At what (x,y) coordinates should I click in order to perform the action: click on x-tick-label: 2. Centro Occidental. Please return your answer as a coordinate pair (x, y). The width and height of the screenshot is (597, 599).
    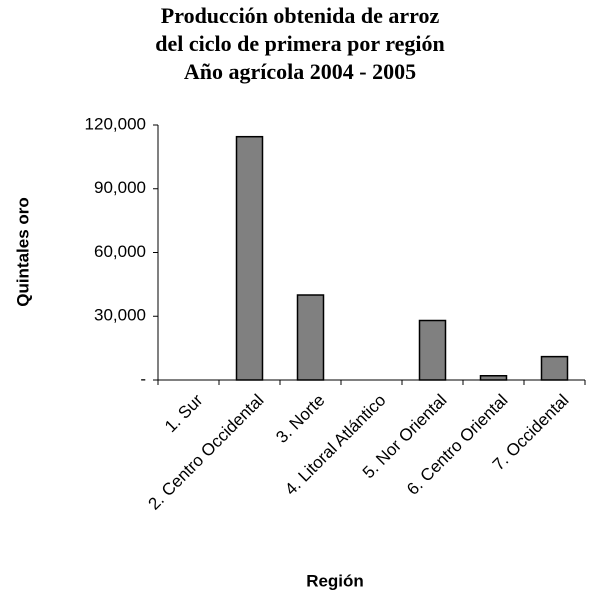
    Looking at the image, I should click on (205, 452).